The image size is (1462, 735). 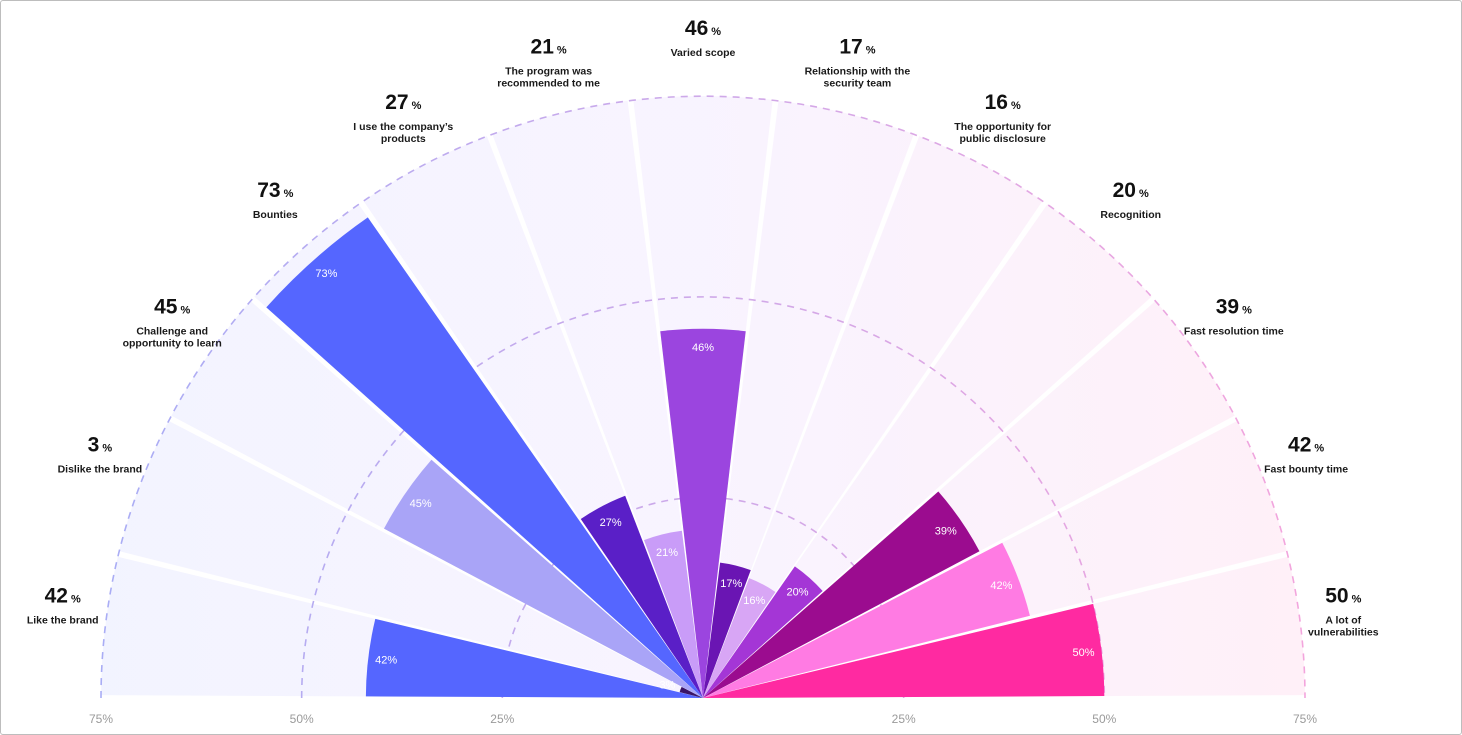 I want to click on background-sector, so click(x=808, y=399).